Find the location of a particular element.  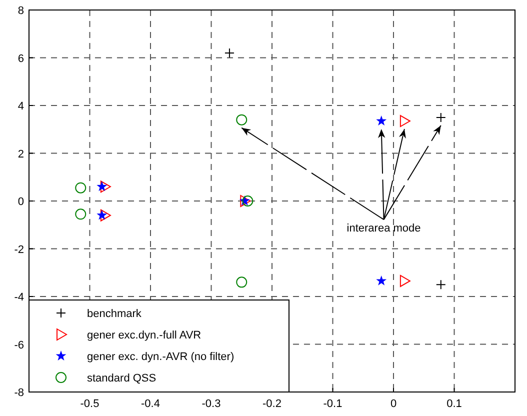

x-tick-label: -0.4 is located at coordinates (150, 404).